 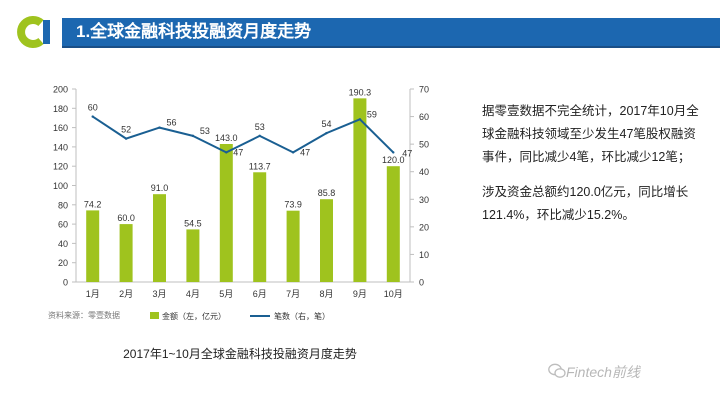 I want to click on left-tick-label: 20, so click(x=63, y=263).